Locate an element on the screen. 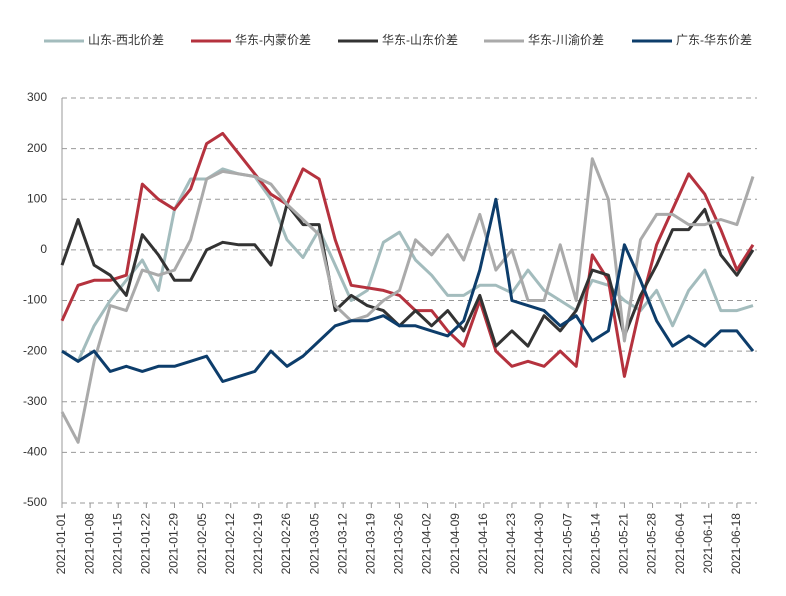 This screenshot has height=596, width=786. x-tick-label: 2021-05-21 is located at coordinates (624, 544).